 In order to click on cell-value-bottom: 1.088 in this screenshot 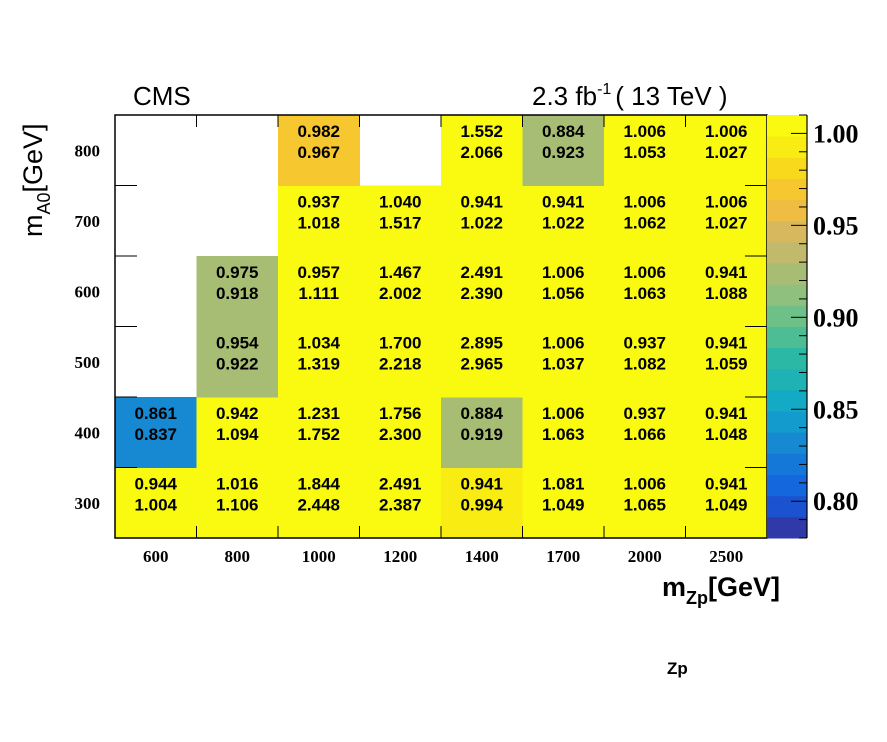, I will do `click(726, 293)`.